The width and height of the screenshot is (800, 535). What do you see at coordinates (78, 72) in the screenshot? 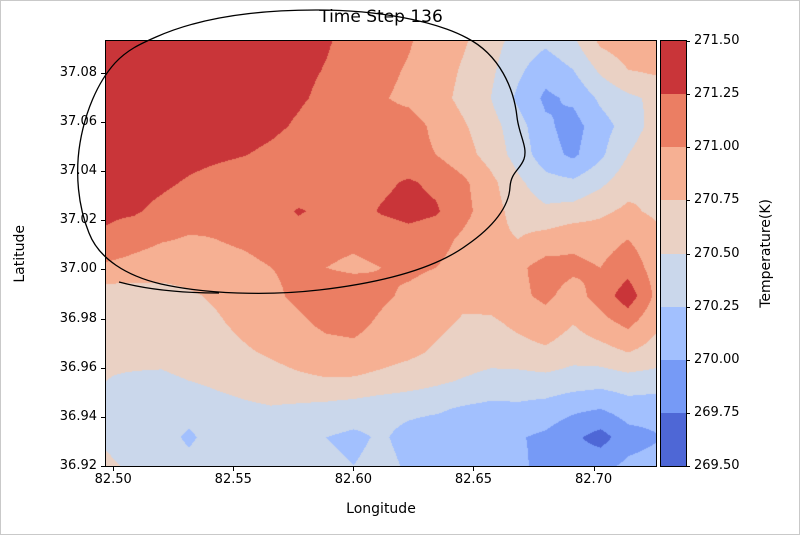
I see `y-tick-label: 37.08` at bounding box center [78, 72].